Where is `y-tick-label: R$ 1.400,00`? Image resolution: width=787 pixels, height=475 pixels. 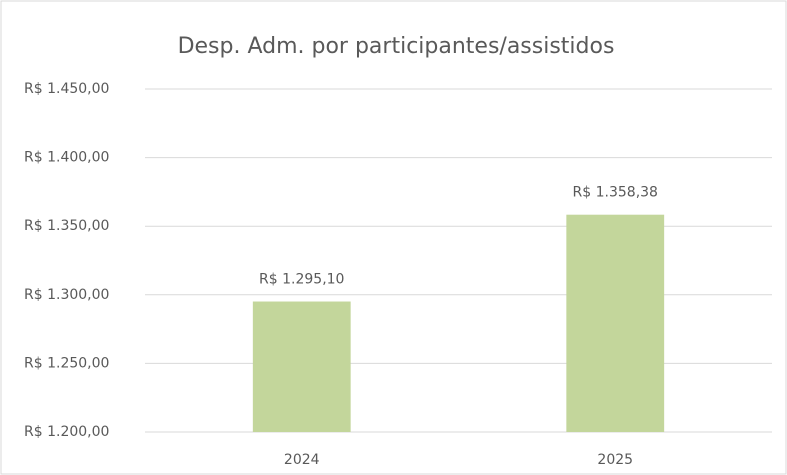
y-tick-label: R$ 1.400,00 is located at coordinates (66, 158).